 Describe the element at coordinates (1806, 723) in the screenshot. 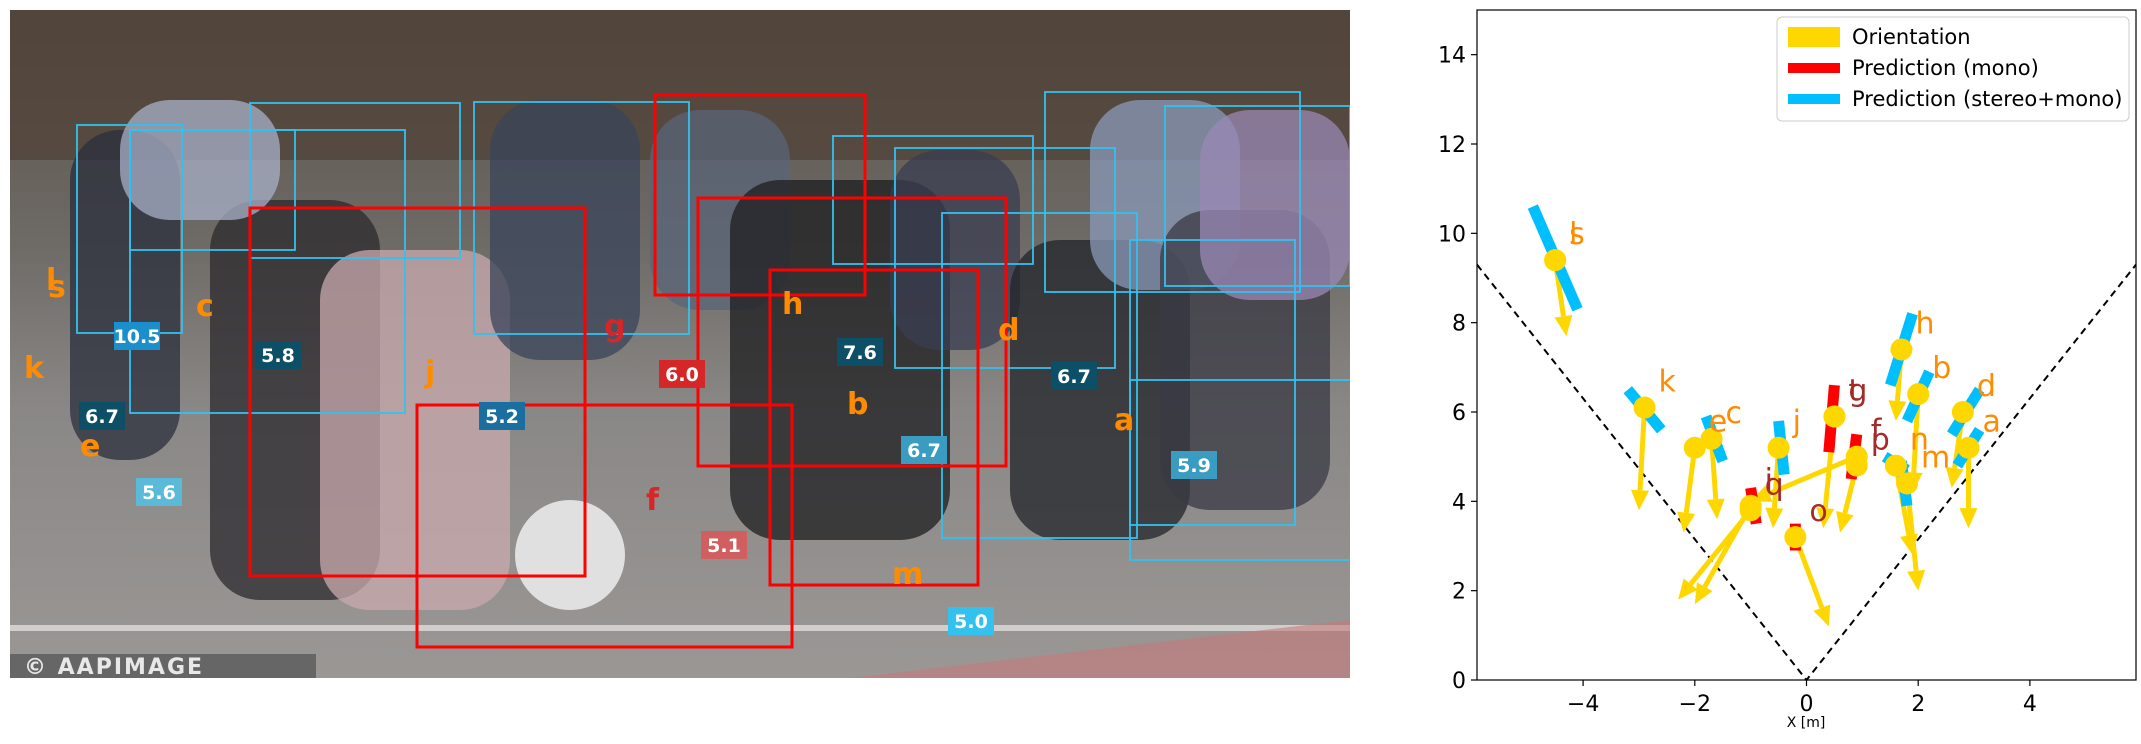

I see `x-axis-label: X [m]` at that location.